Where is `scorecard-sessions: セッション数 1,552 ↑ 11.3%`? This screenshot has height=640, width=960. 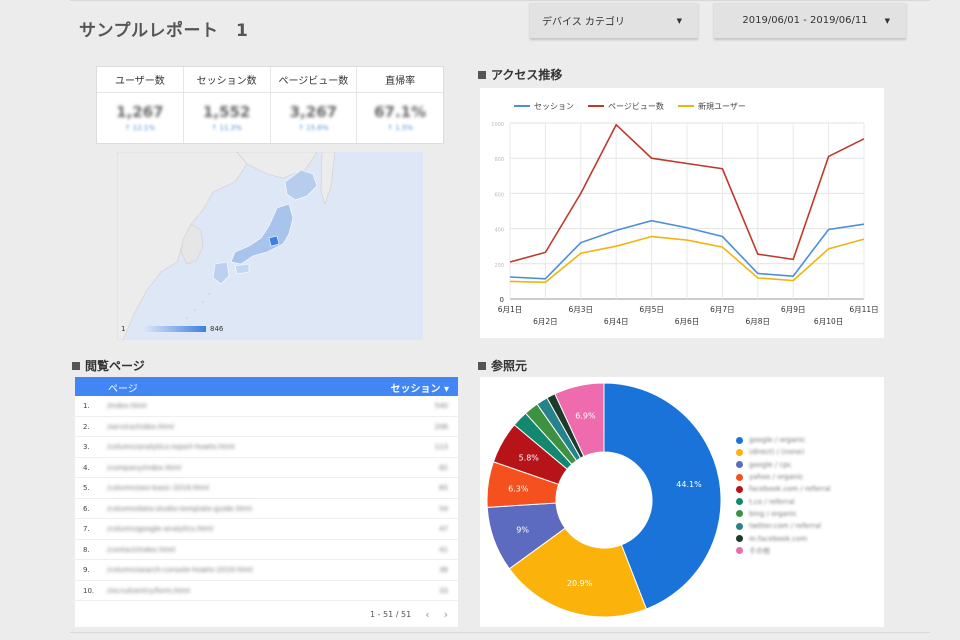 scorecard-sessions: セッション数 1,552 ↑ 11.3% is located at coordinates (227, 105).